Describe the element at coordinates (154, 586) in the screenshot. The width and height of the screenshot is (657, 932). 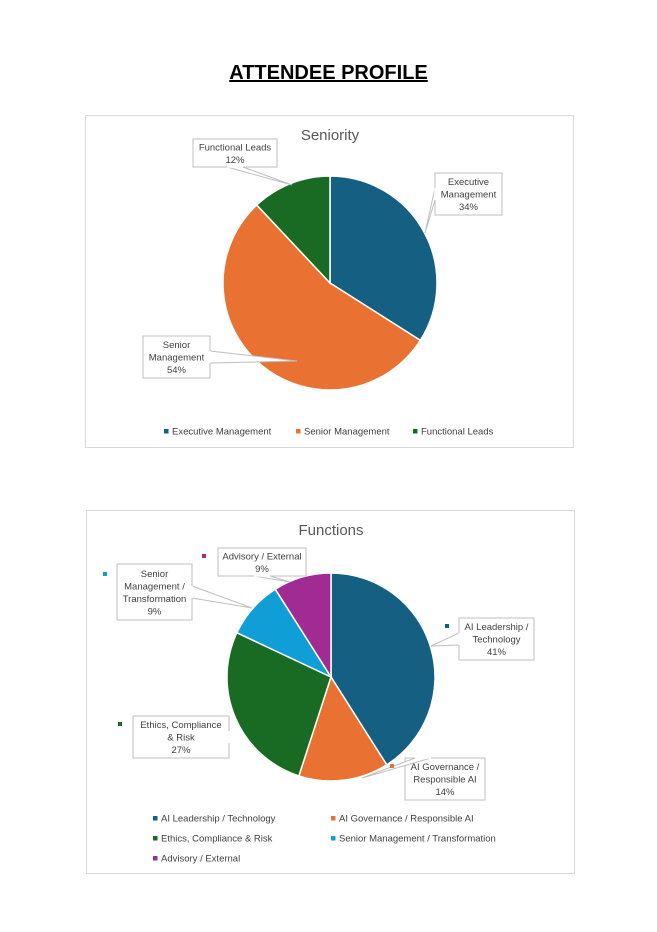
I see `data-label-text: Management /` at that location.